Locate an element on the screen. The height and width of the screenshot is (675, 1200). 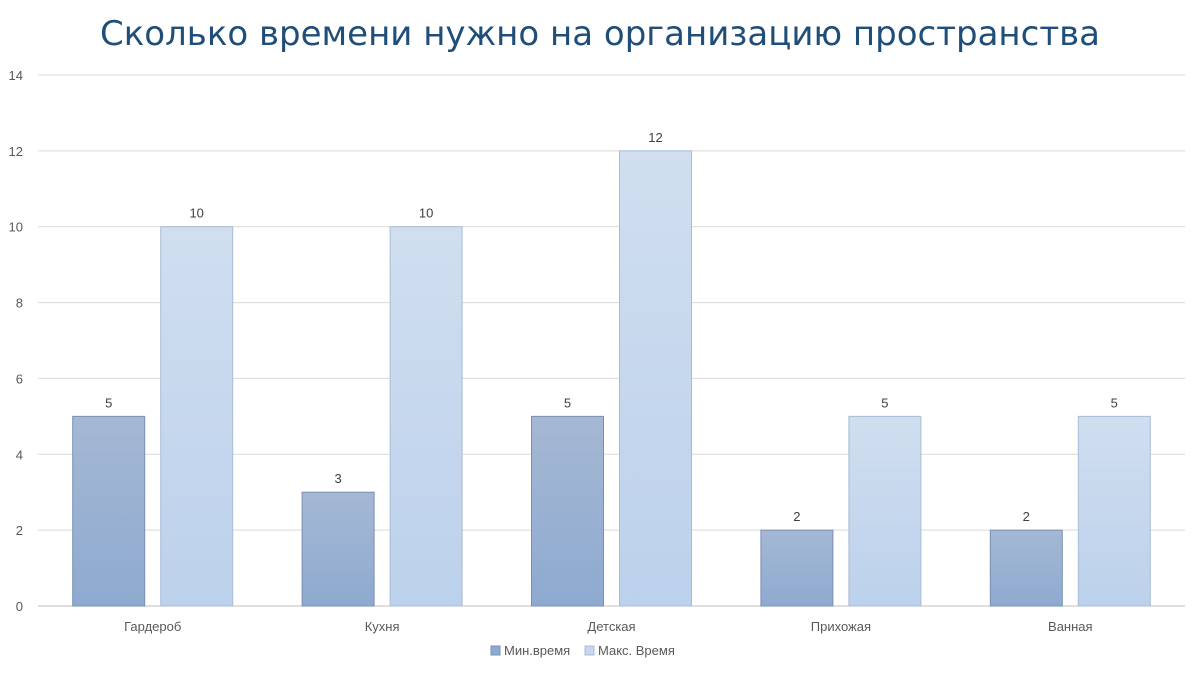
x-tick-label: Гардероб is located at coordinates (152, 626).